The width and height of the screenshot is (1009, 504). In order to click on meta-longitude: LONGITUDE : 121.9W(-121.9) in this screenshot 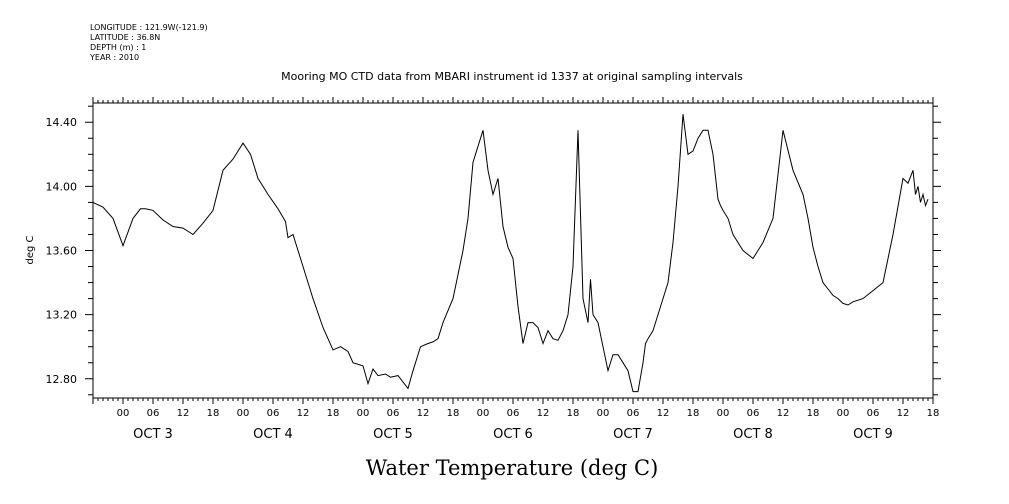, I will do `click(149, 27)`.